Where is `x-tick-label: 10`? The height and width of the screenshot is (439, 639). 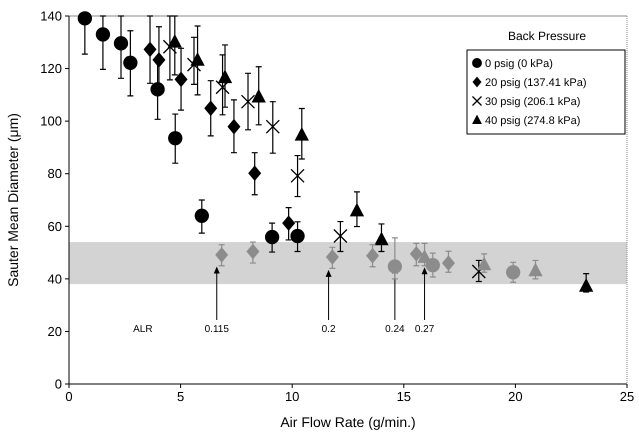 x-tick-label: 10 is located at coordinates (292, 396).